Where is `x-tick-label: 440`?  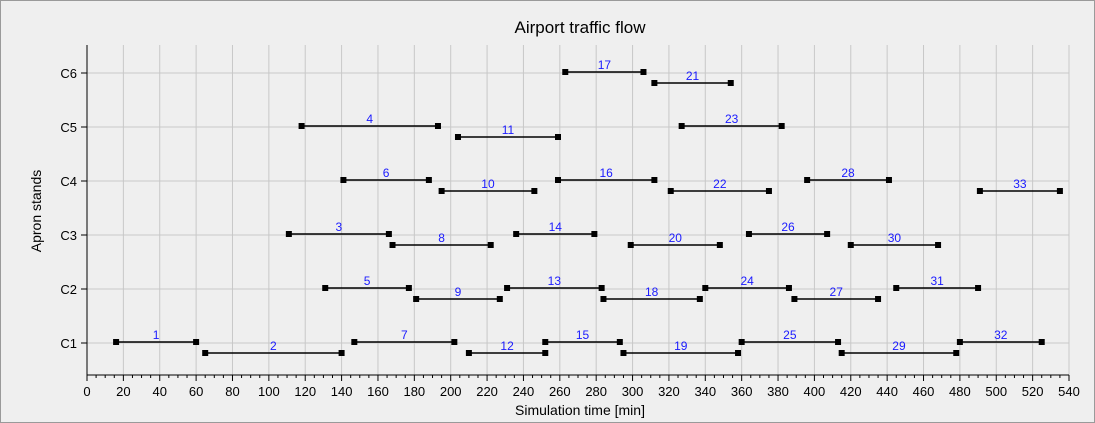 x-tick-label: 440 is located at coordinates (887, 391).